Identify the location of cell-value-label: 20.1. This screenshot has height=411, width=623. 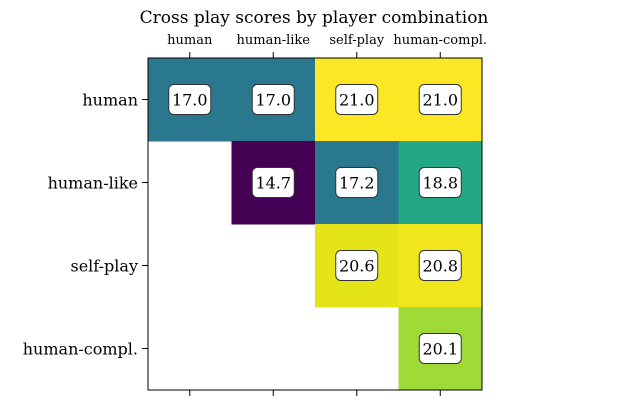
(440, 349).